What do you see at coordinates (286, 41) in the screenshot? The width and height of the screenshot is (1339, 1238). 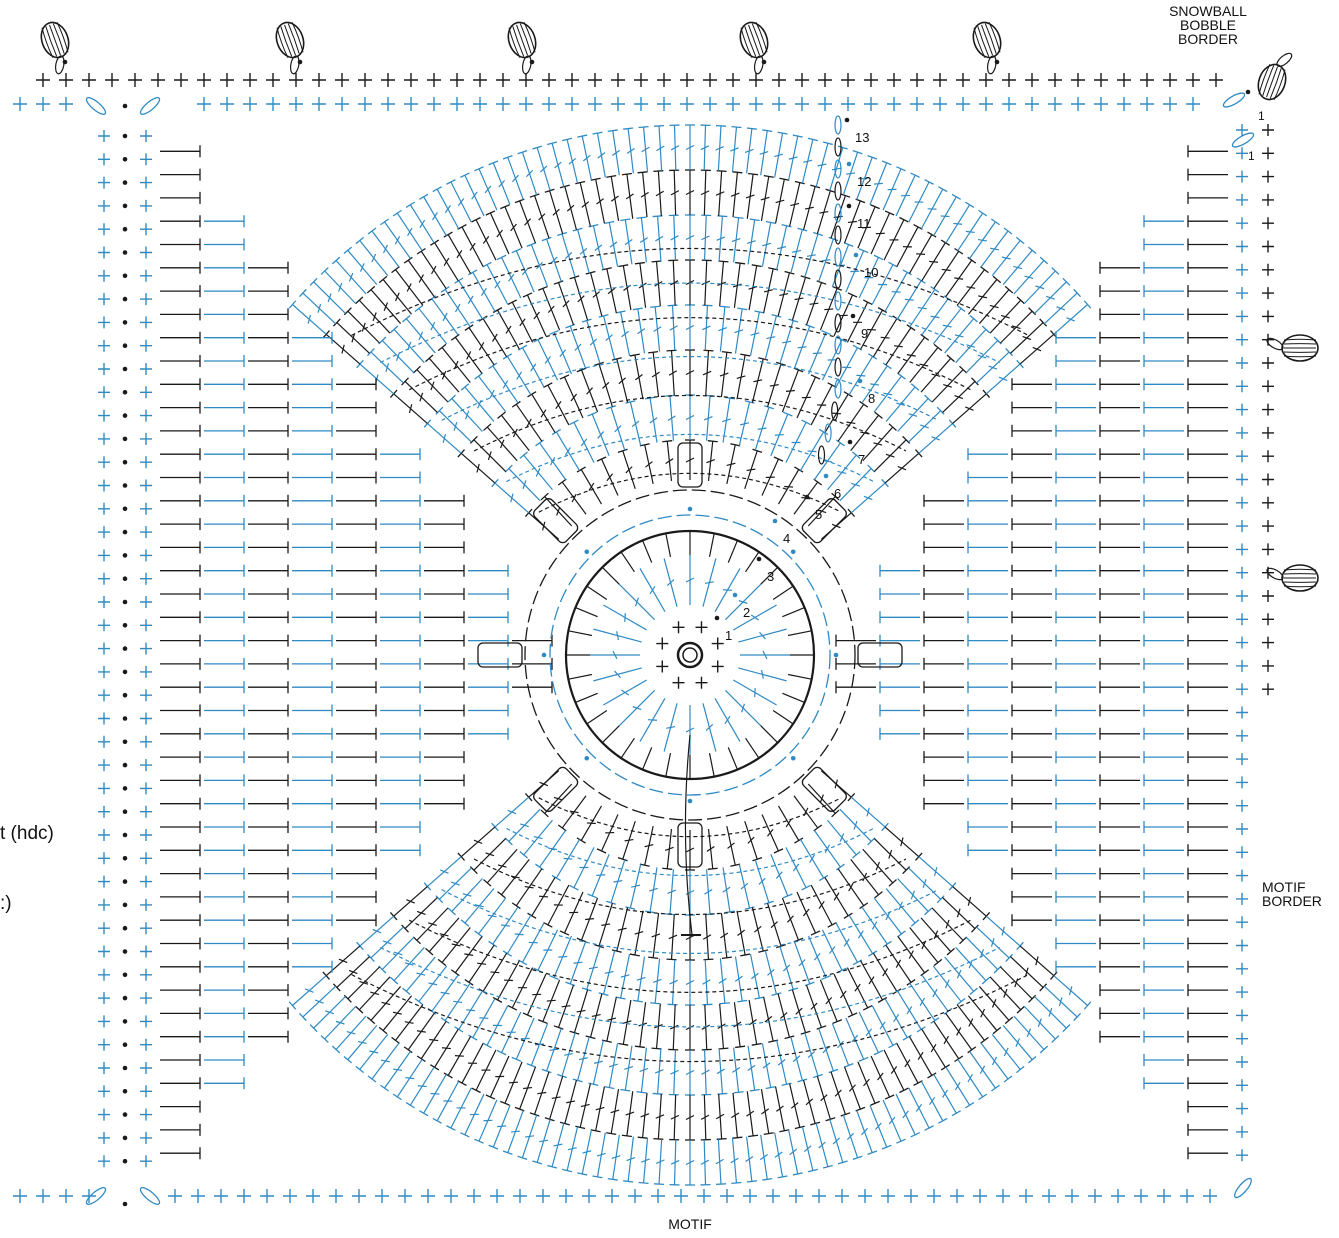 I see `bobble-loop` at bounding box center [286, 41].